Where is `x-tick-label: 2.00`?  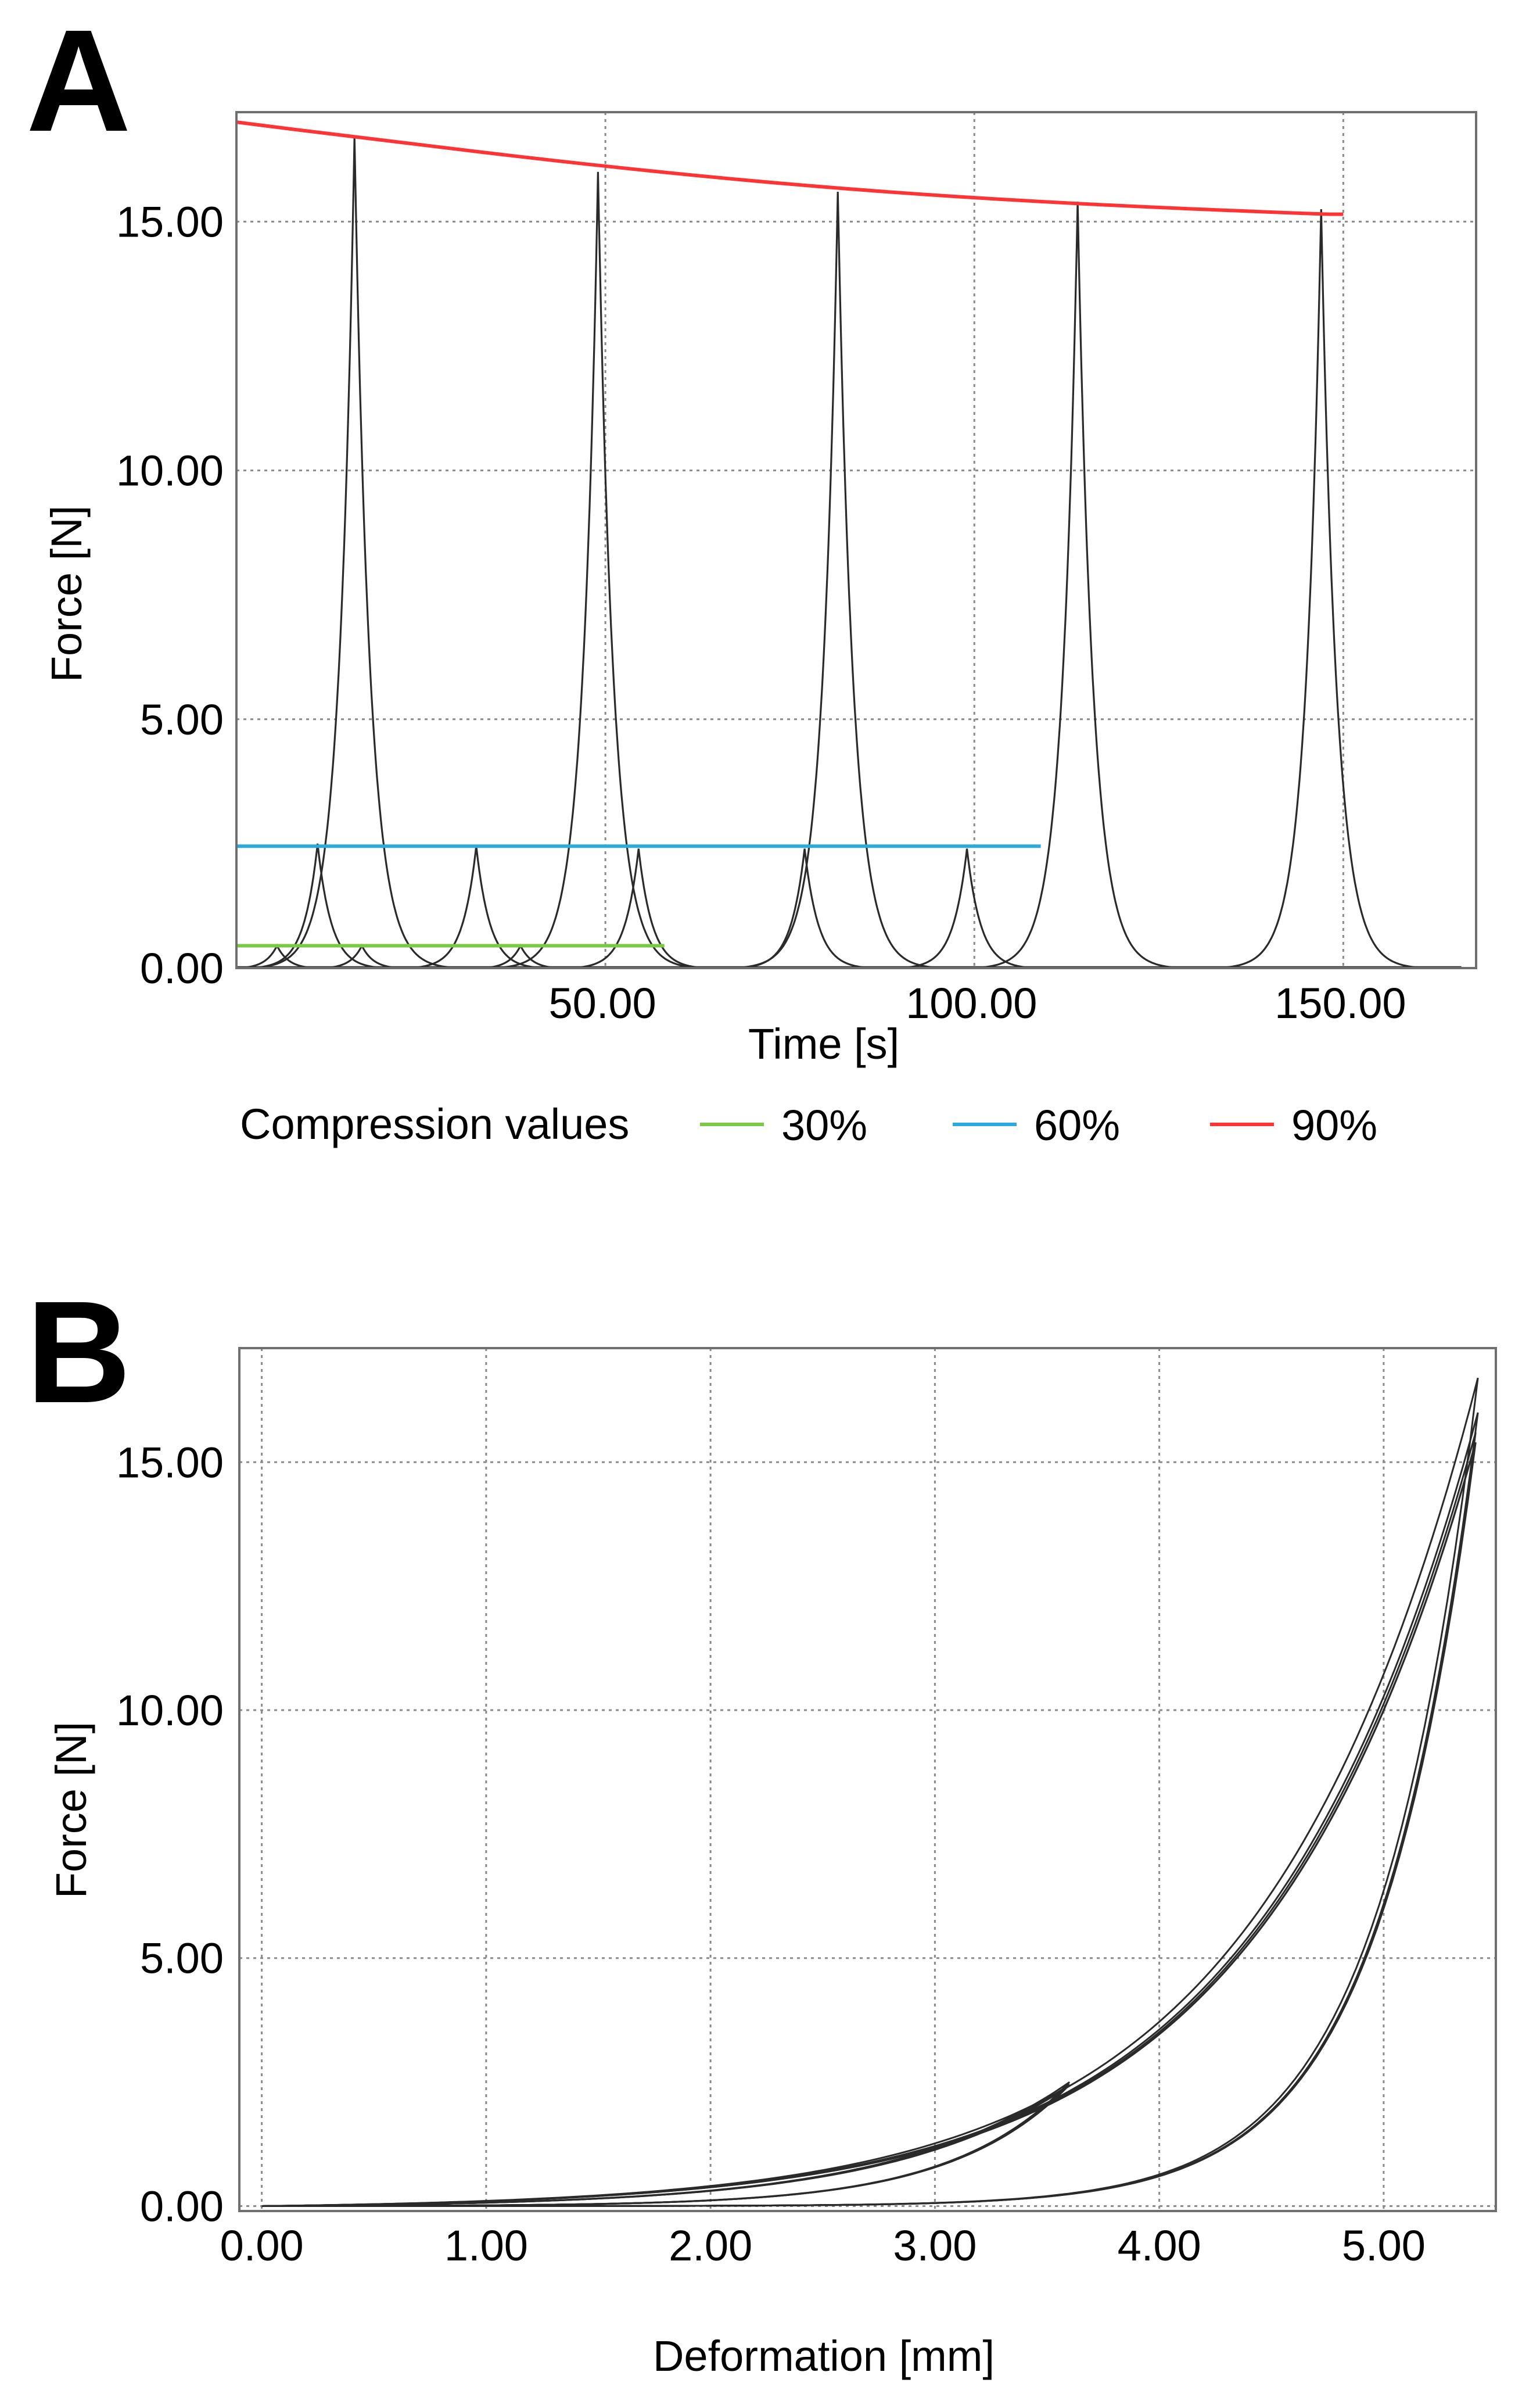
x-tick-label: 2.00 is located at coordinates (711, 2245).